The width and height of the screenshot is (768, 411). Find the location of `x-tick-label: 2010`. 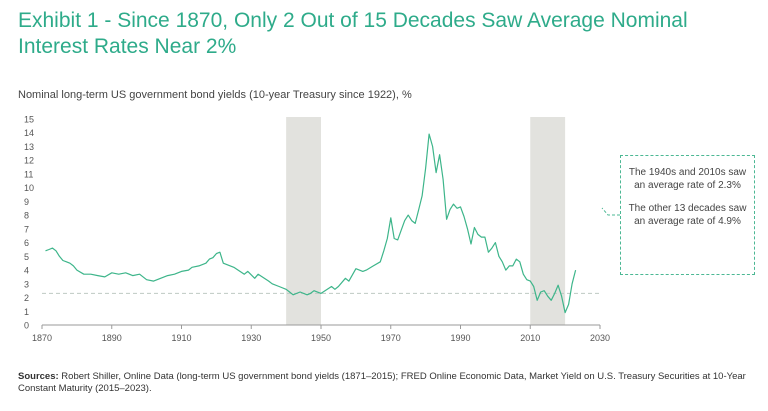

x-tick-label: 2010 is located at coordinates (530, 338).